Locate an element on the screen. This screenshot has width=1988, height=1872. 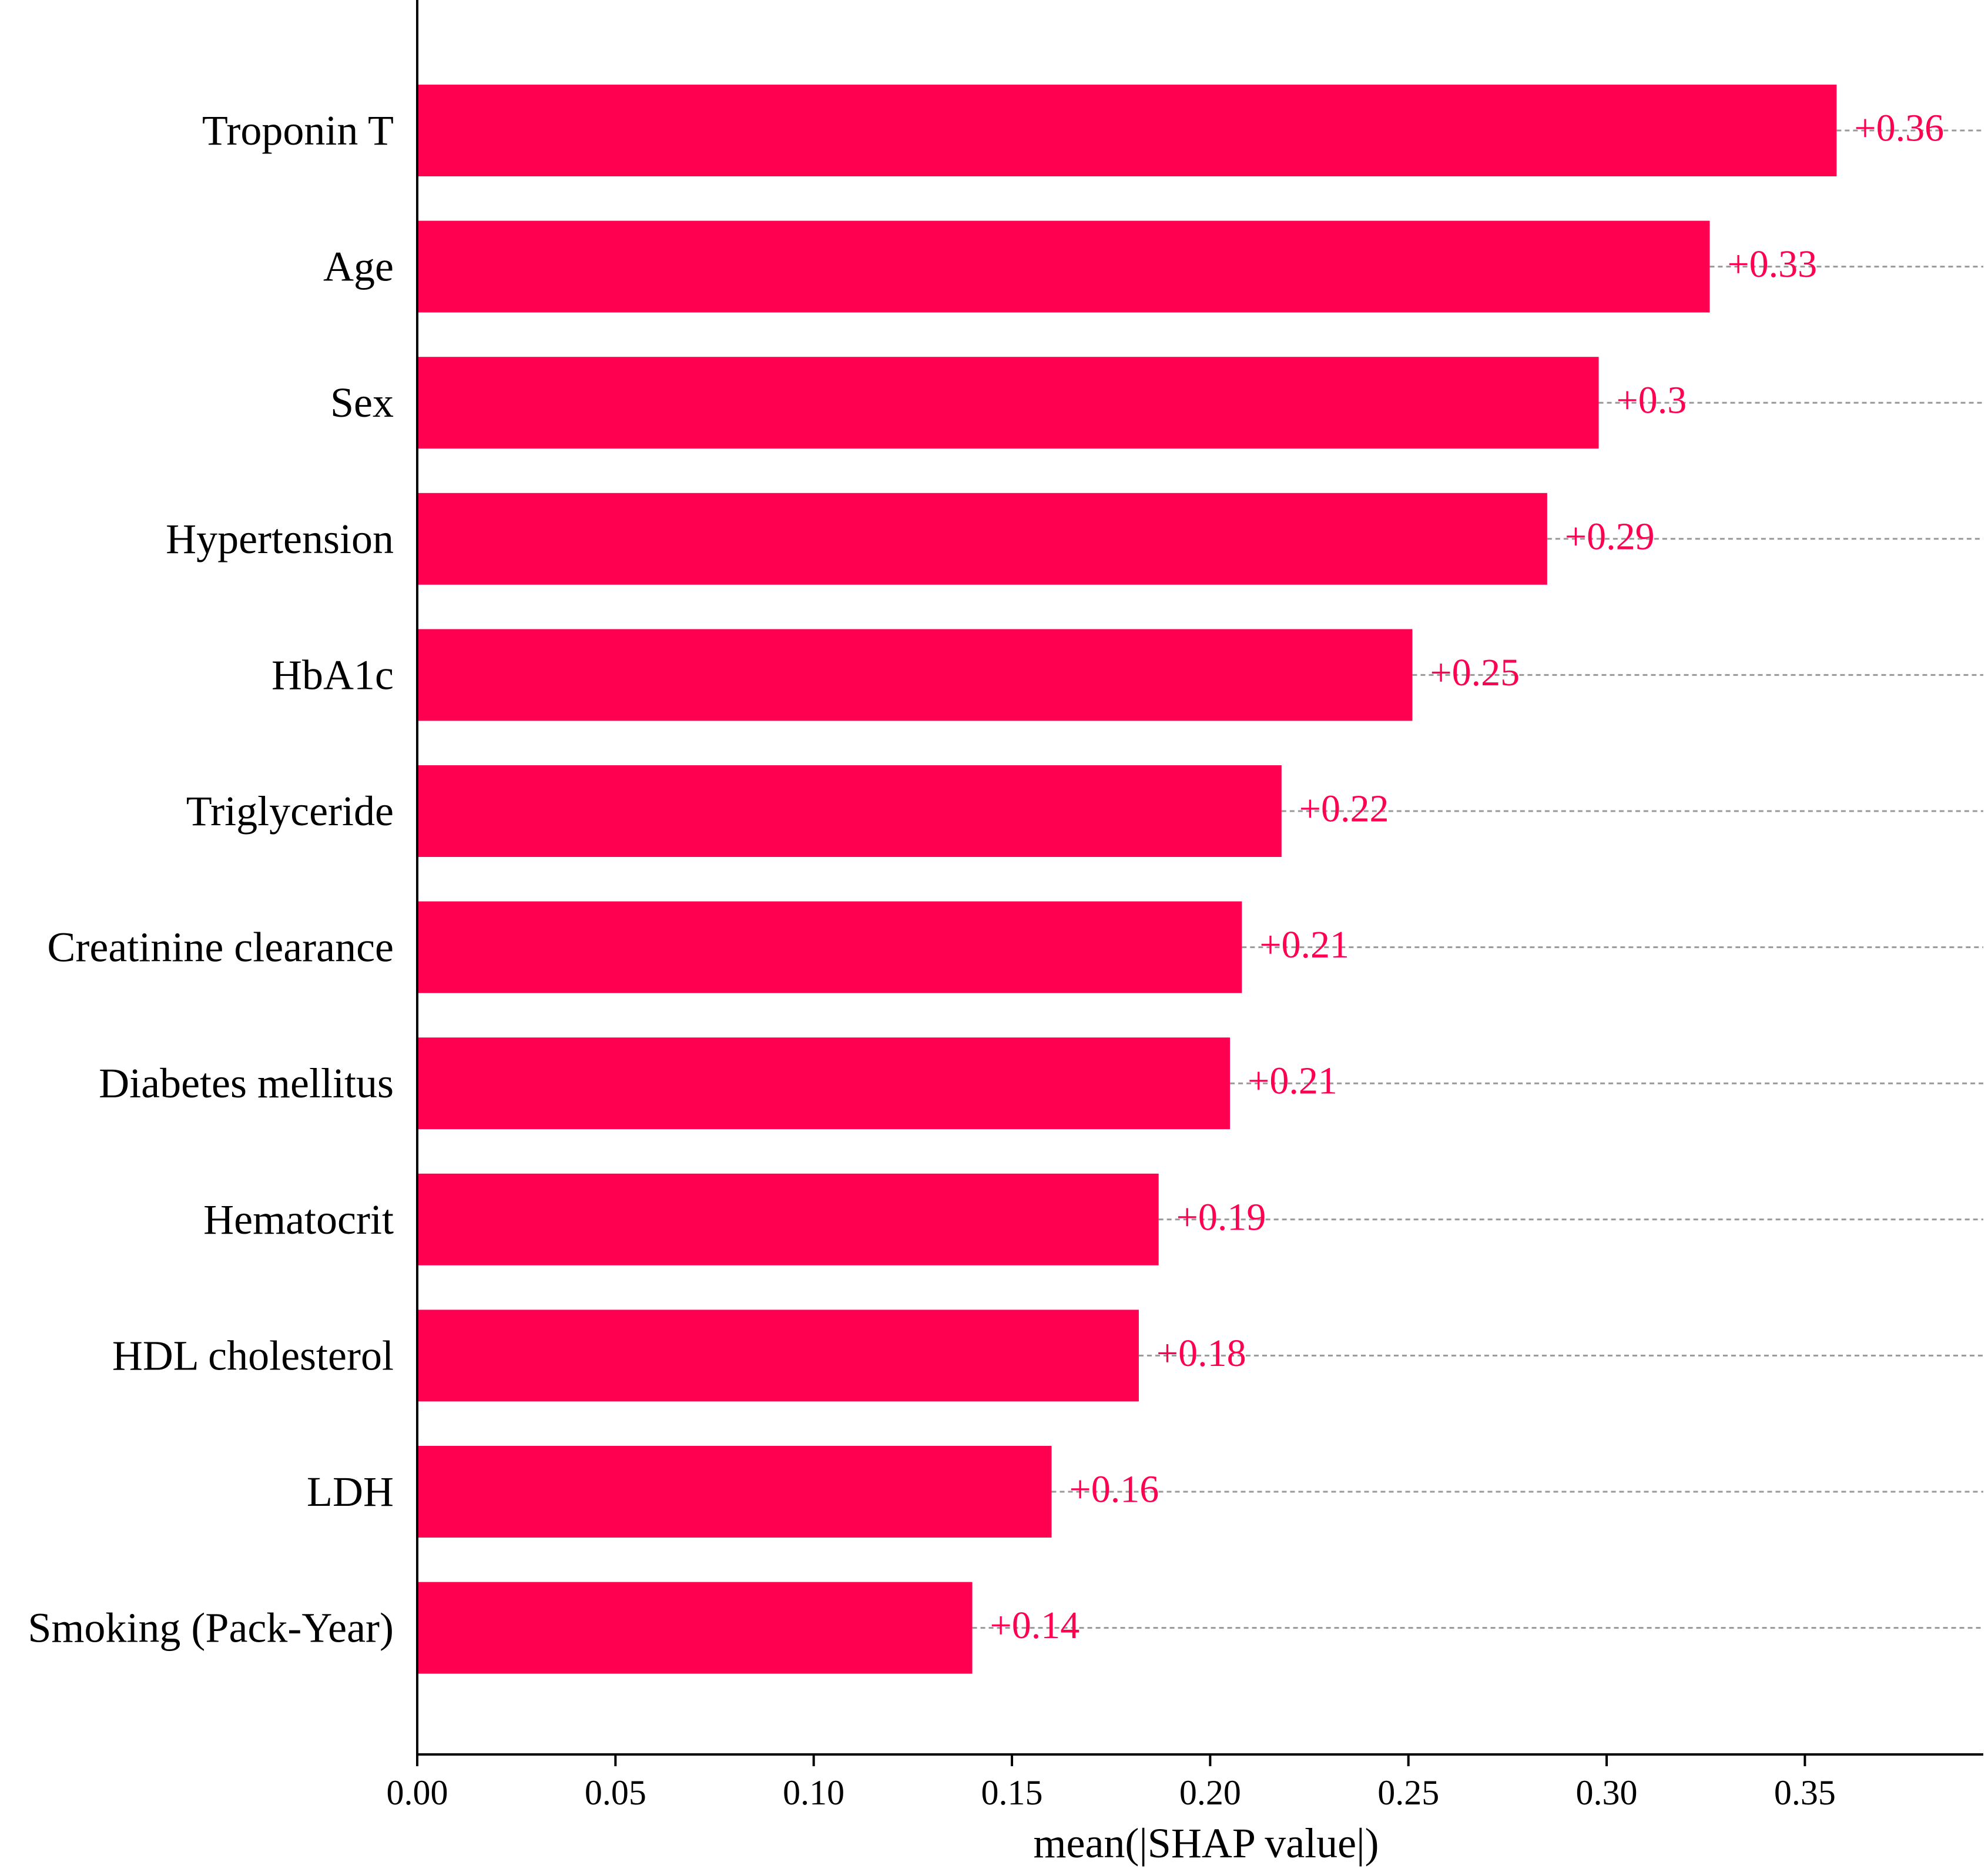
category-label: LDH is located at coordinates (350, 1492).